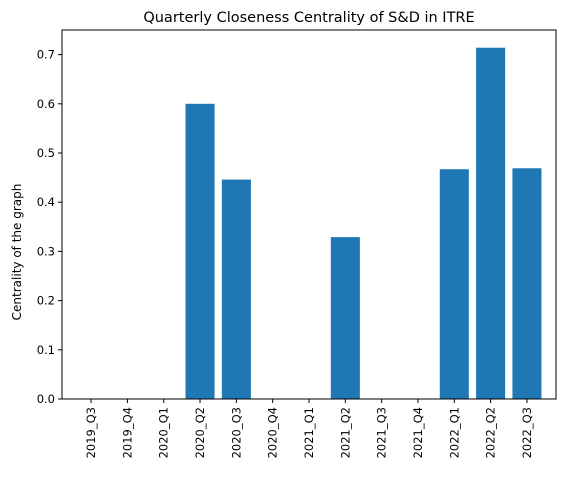  Describe the element at coordinates (46, 153) in the screenshot. I see `y-tick-label: 0.5` at that location.